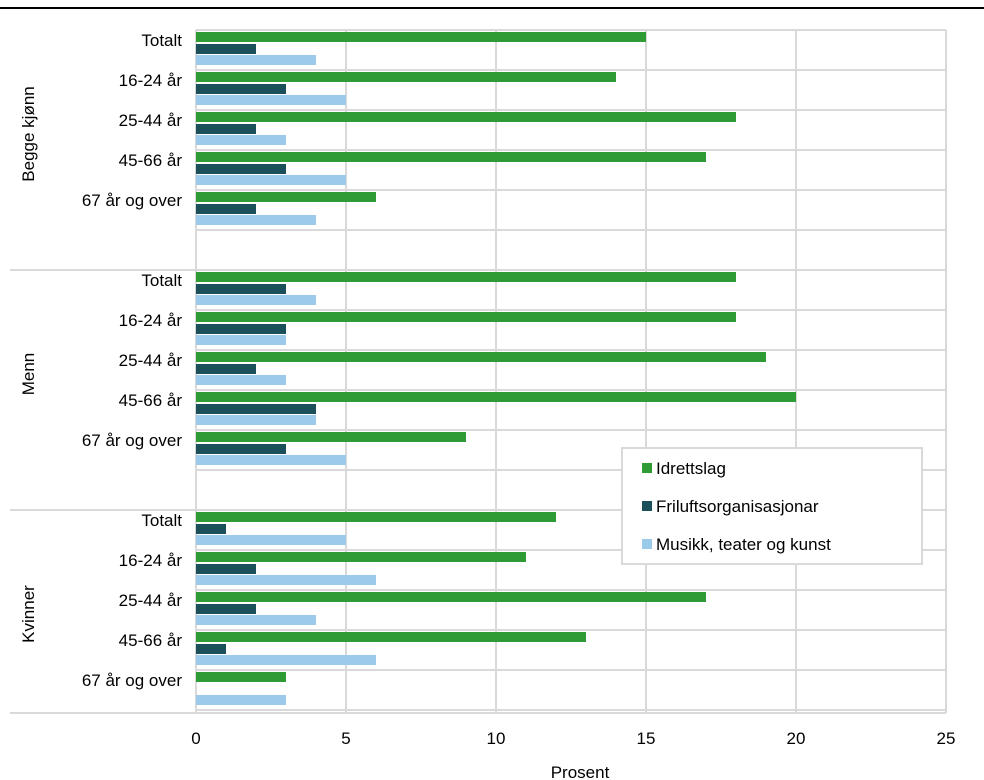 The width and height of the screenshot is (984, 780). What do you see at coordinates (345, 738) in the screenshot?
I see `x-tick-label: 5` at bounding box center [345, 738].